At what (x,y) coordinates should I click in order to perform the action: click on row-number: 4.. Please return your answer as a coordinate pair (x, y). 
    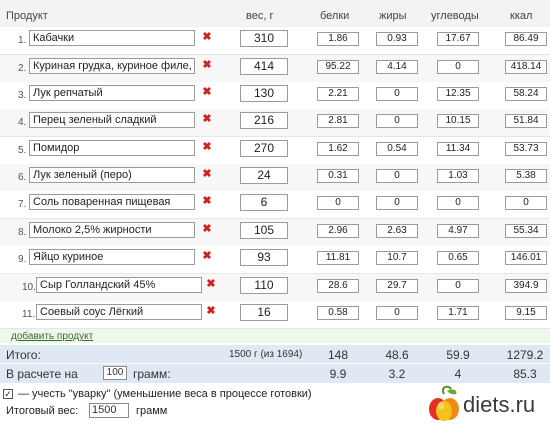
    Looking at the image, I should click on (22, 122).